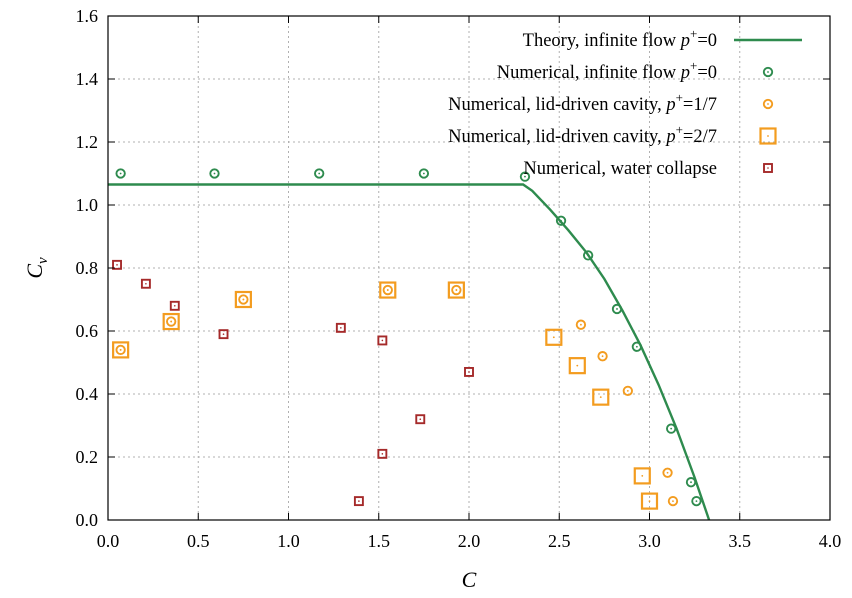  Describe the element at coordinates (36, 268) in the screenshot. I see `y-axis-label: Cv` at that location.